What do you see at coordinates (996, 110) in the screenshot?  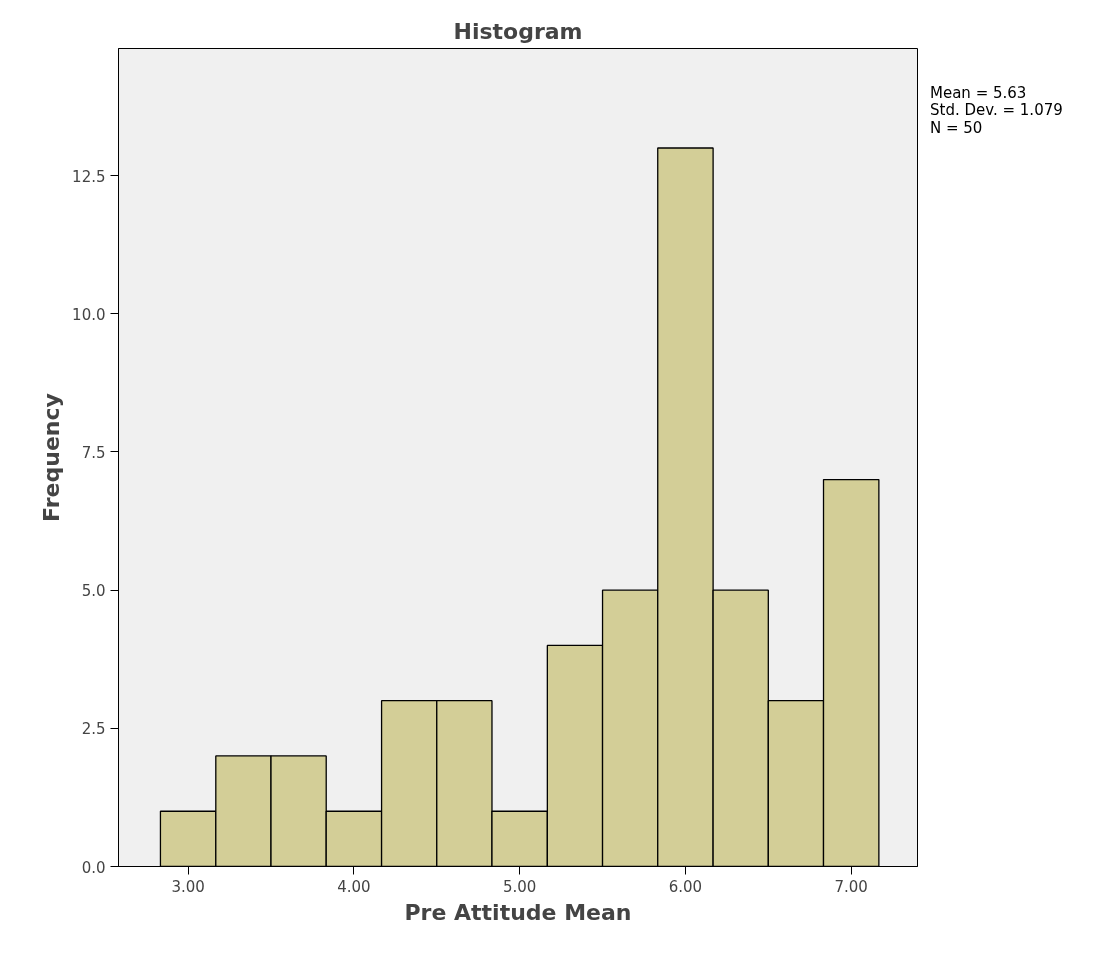 I see `text: Std. Dev. = 1.079` at bounding box center [996, 110].